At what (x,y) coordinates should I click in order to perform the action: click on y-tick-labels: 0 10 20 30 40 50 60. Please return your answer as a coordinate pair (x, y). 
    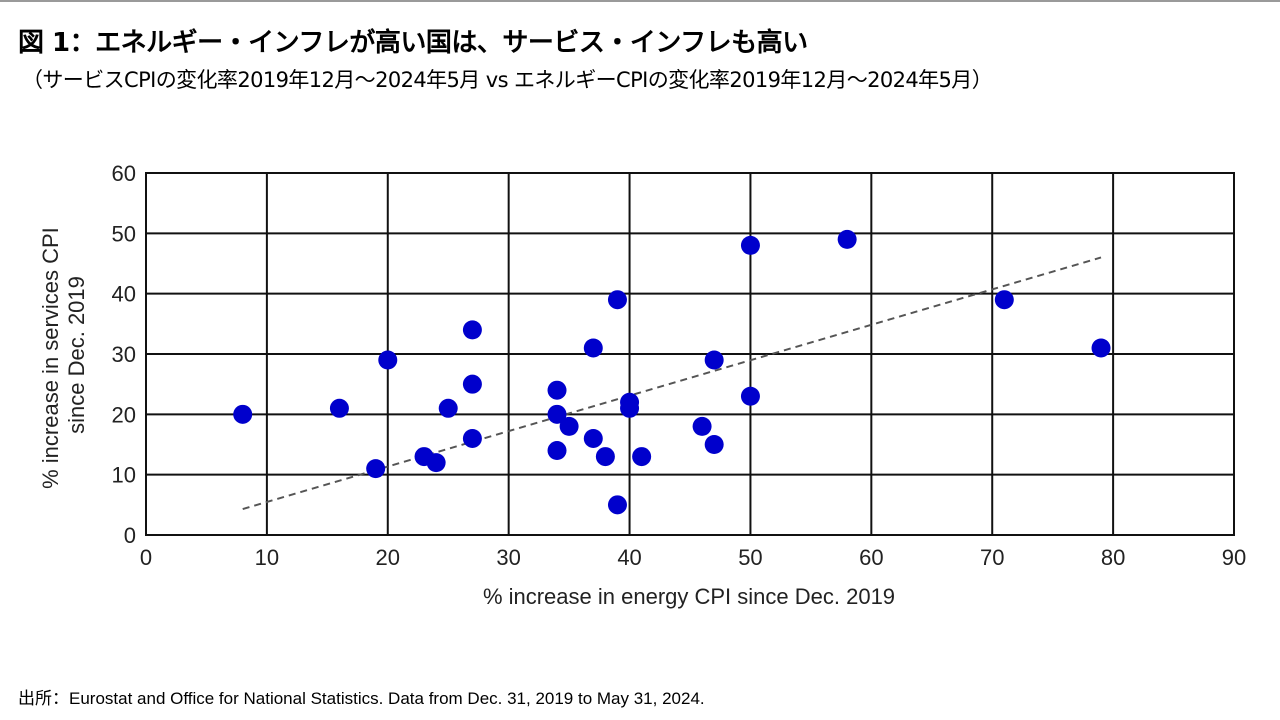
    Looking at the image, I should click on (124, 354).